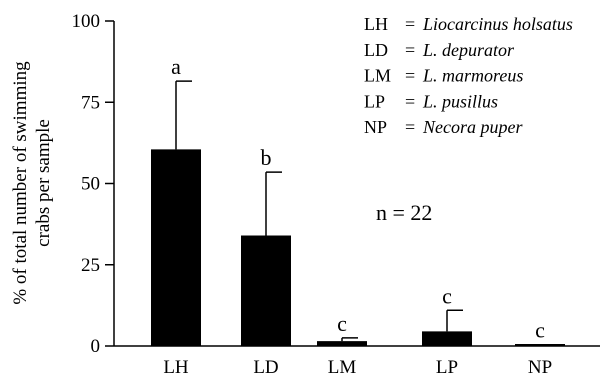 This screenshot has height=377, width=616. Describe the element at coordinates (349, 339) in the screenshot. I see `error-bar-lm` at that location.